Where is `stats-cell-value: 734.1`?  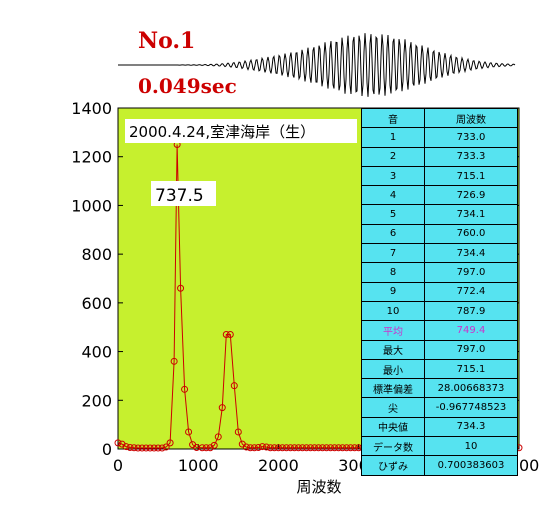
stats-cell-value: 734.1 is located at coordinates (471, 214).